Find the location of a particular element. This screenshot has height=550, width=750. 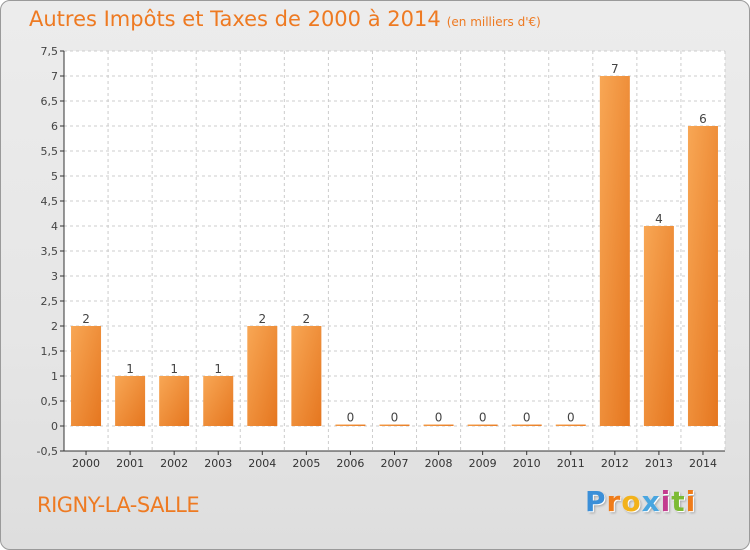

data-label: 6 is located at coordinates (703, 119).